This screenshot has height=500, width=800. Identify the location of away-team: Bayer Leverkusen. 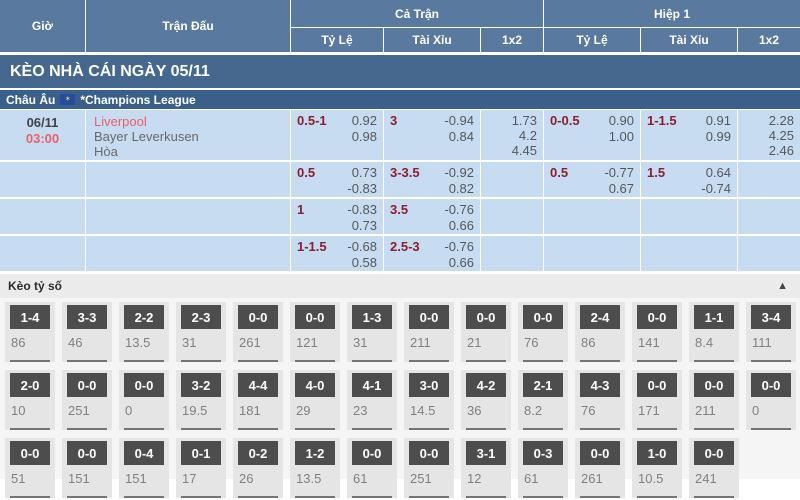
(146, 136).